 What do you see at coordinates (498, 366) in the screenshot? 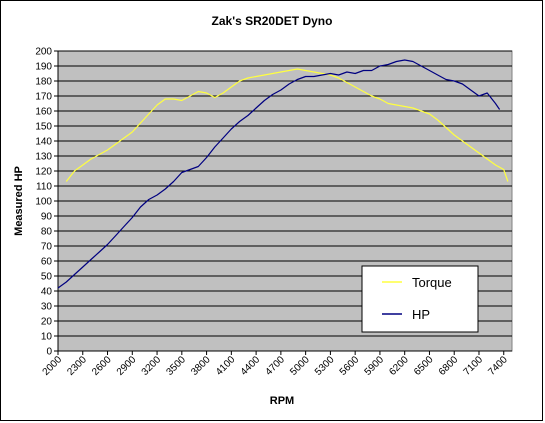
I see `x-tick-label: 7400` at bounding box center [498, 366].